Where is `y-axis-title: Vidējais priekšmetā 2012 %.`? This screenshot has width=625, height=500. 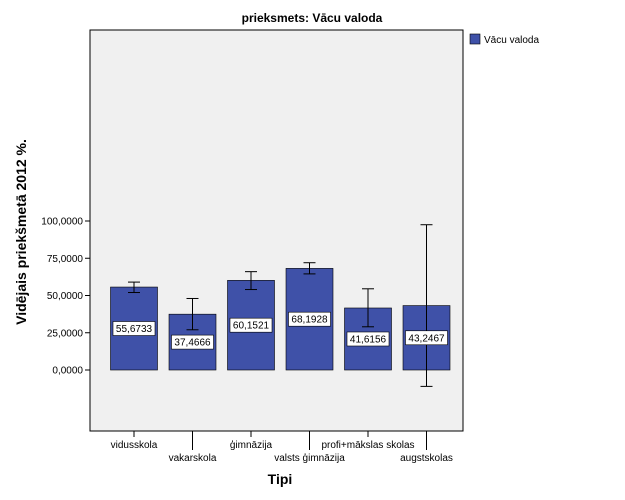 y-axis-title: Vidējais priekšmetā 2012 %. is located at coordinates (21, 232).